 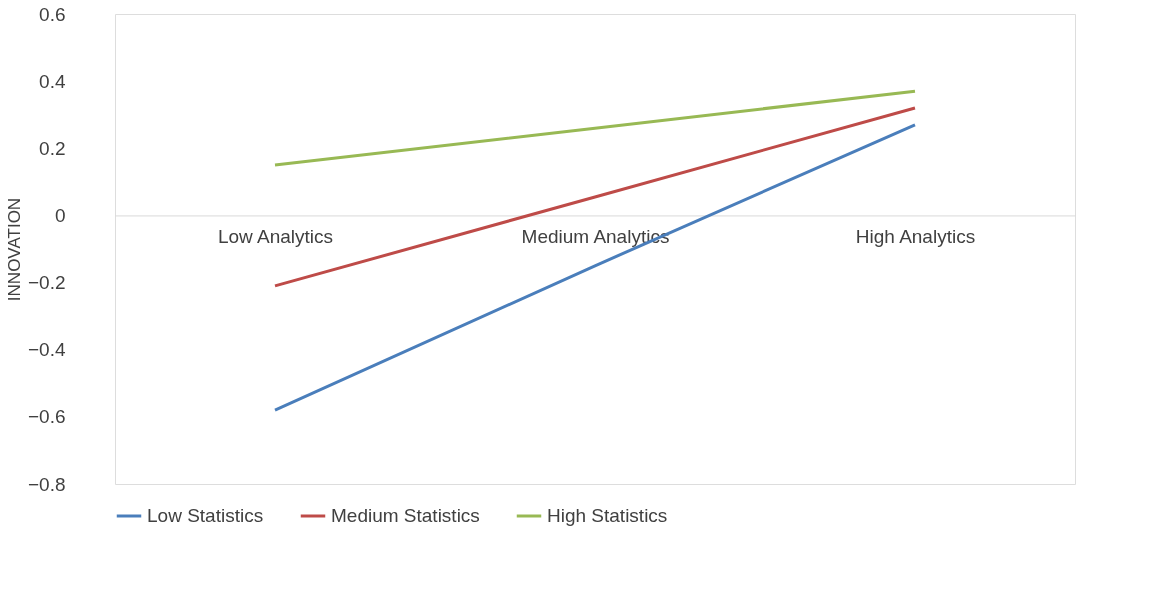 I want to click on y-tick-label: −0.8, so click(x=46, y=484).